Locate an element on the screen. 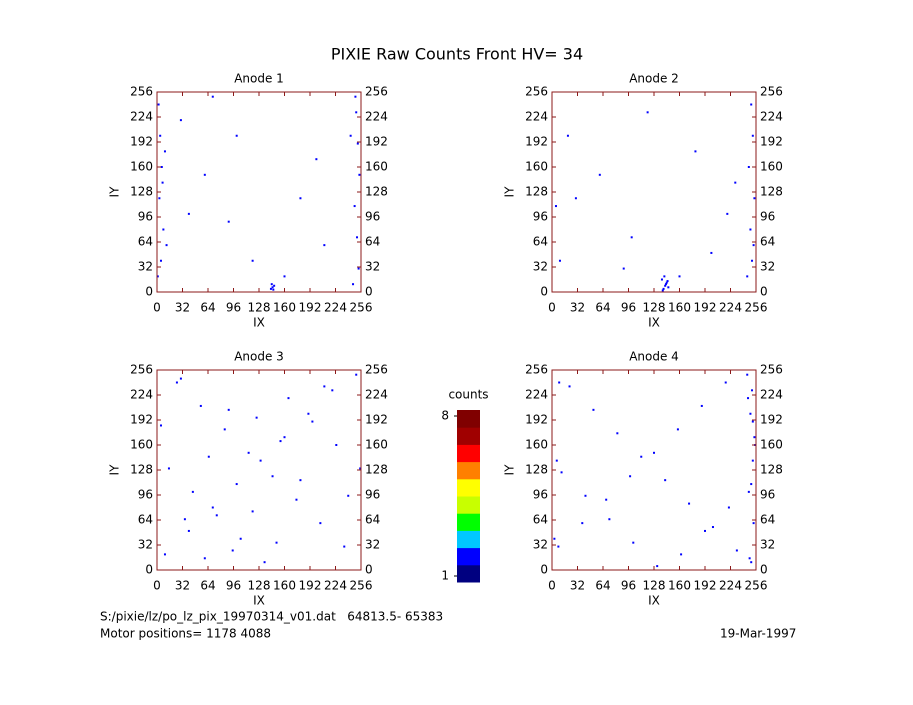 The image size is (913, 705). motor-info: Motor positions= 1178 4088 is located at coordinates (185, 634).